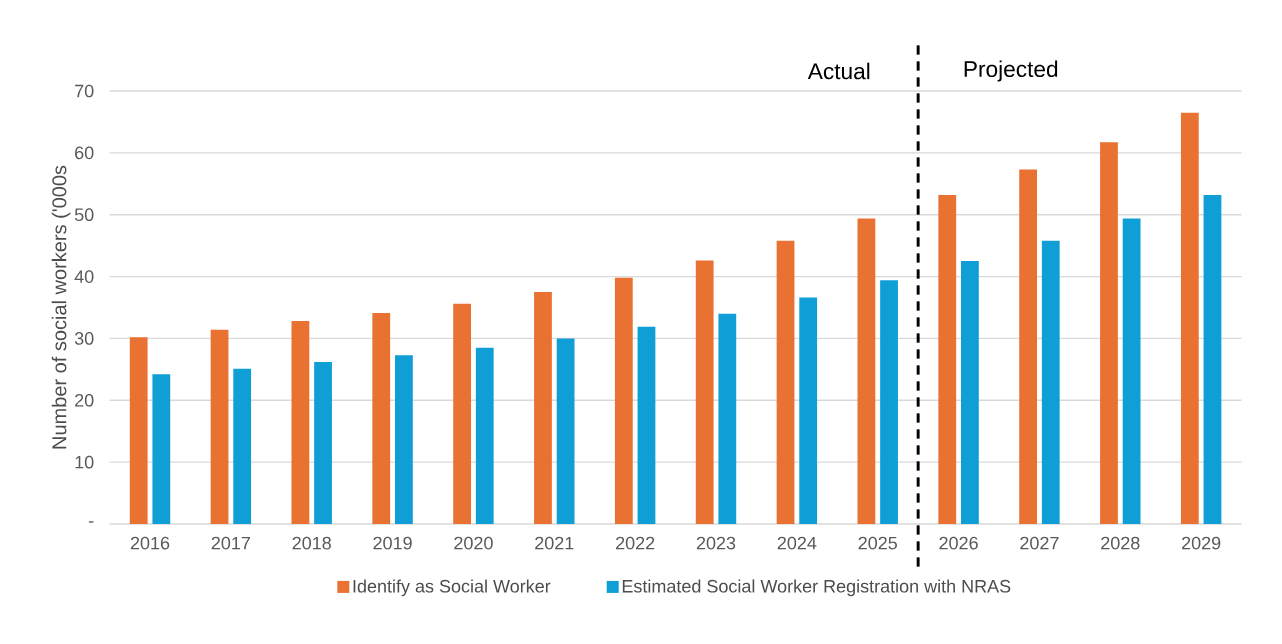 The image size is (1282, 644). I want to click on x-tick-label: 2022, so click(635, 543).